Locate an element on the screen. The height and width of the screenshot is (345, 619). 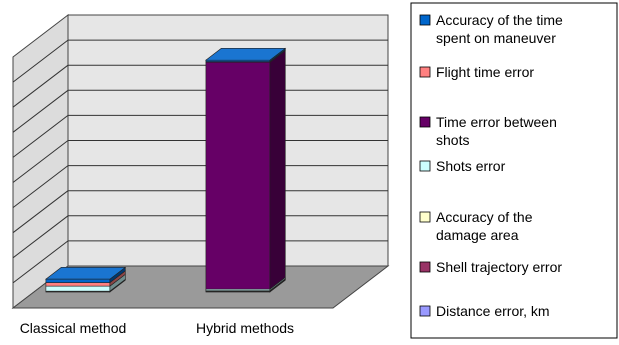
legend-label: Flight time error is located at coordinates (485, 72).